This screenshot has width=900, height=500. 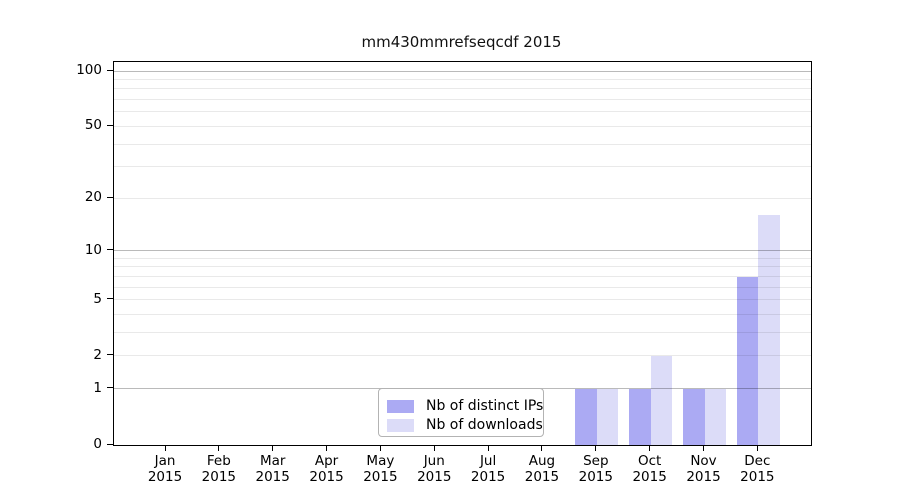 I want to click on x-tick-label: Aug 2015, so click(x=542, y=469).